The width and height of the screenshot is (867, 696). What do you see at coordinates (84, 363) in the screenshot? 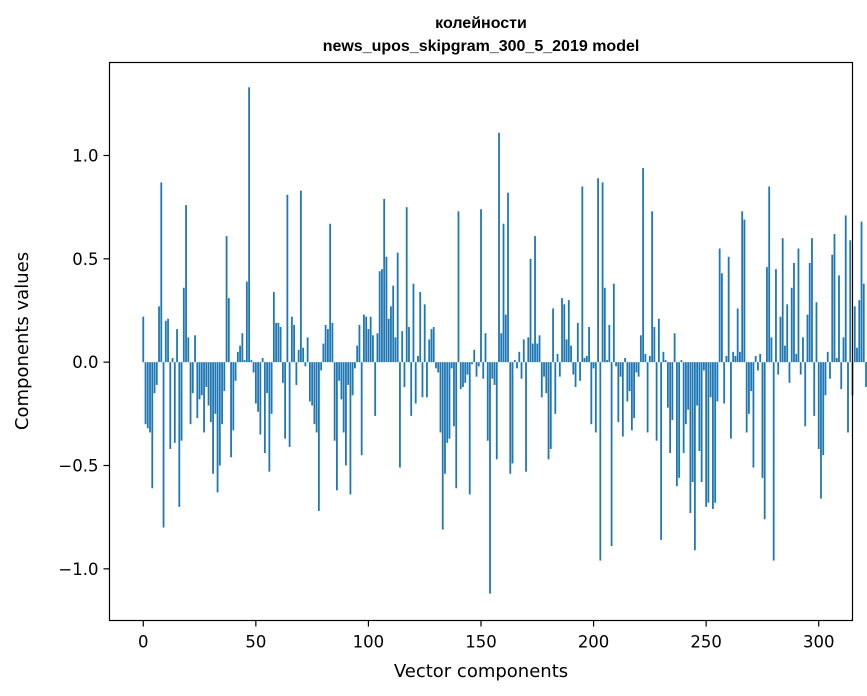
I see `y-axis: −1.0 −0.5 0.0 0.5 1.0` at bounding box center [84, 363].